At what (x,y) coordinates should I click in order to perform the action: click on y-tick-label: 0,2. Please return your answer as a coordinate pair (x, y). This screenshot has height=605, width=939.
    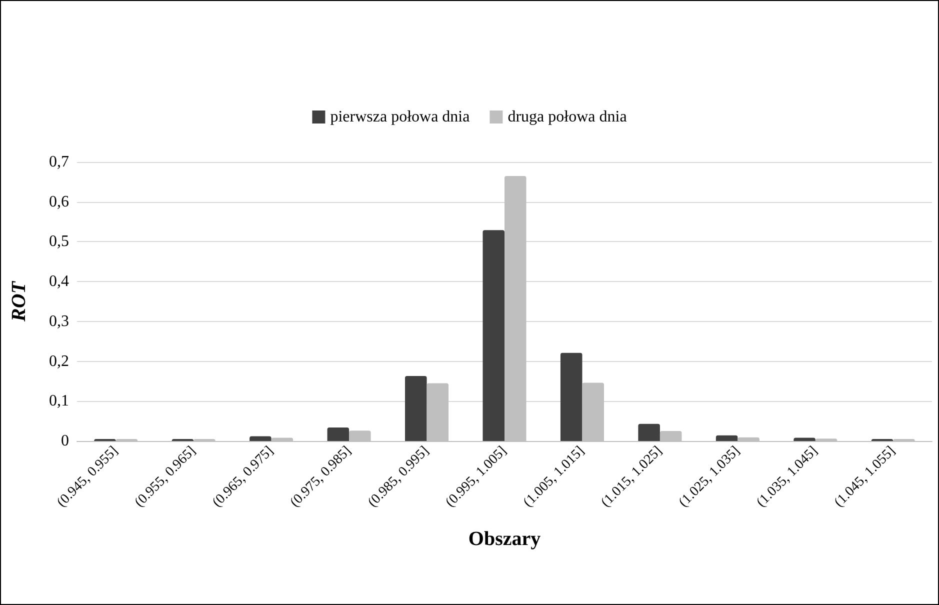
    Looking at the image, I should click on (59, 361).